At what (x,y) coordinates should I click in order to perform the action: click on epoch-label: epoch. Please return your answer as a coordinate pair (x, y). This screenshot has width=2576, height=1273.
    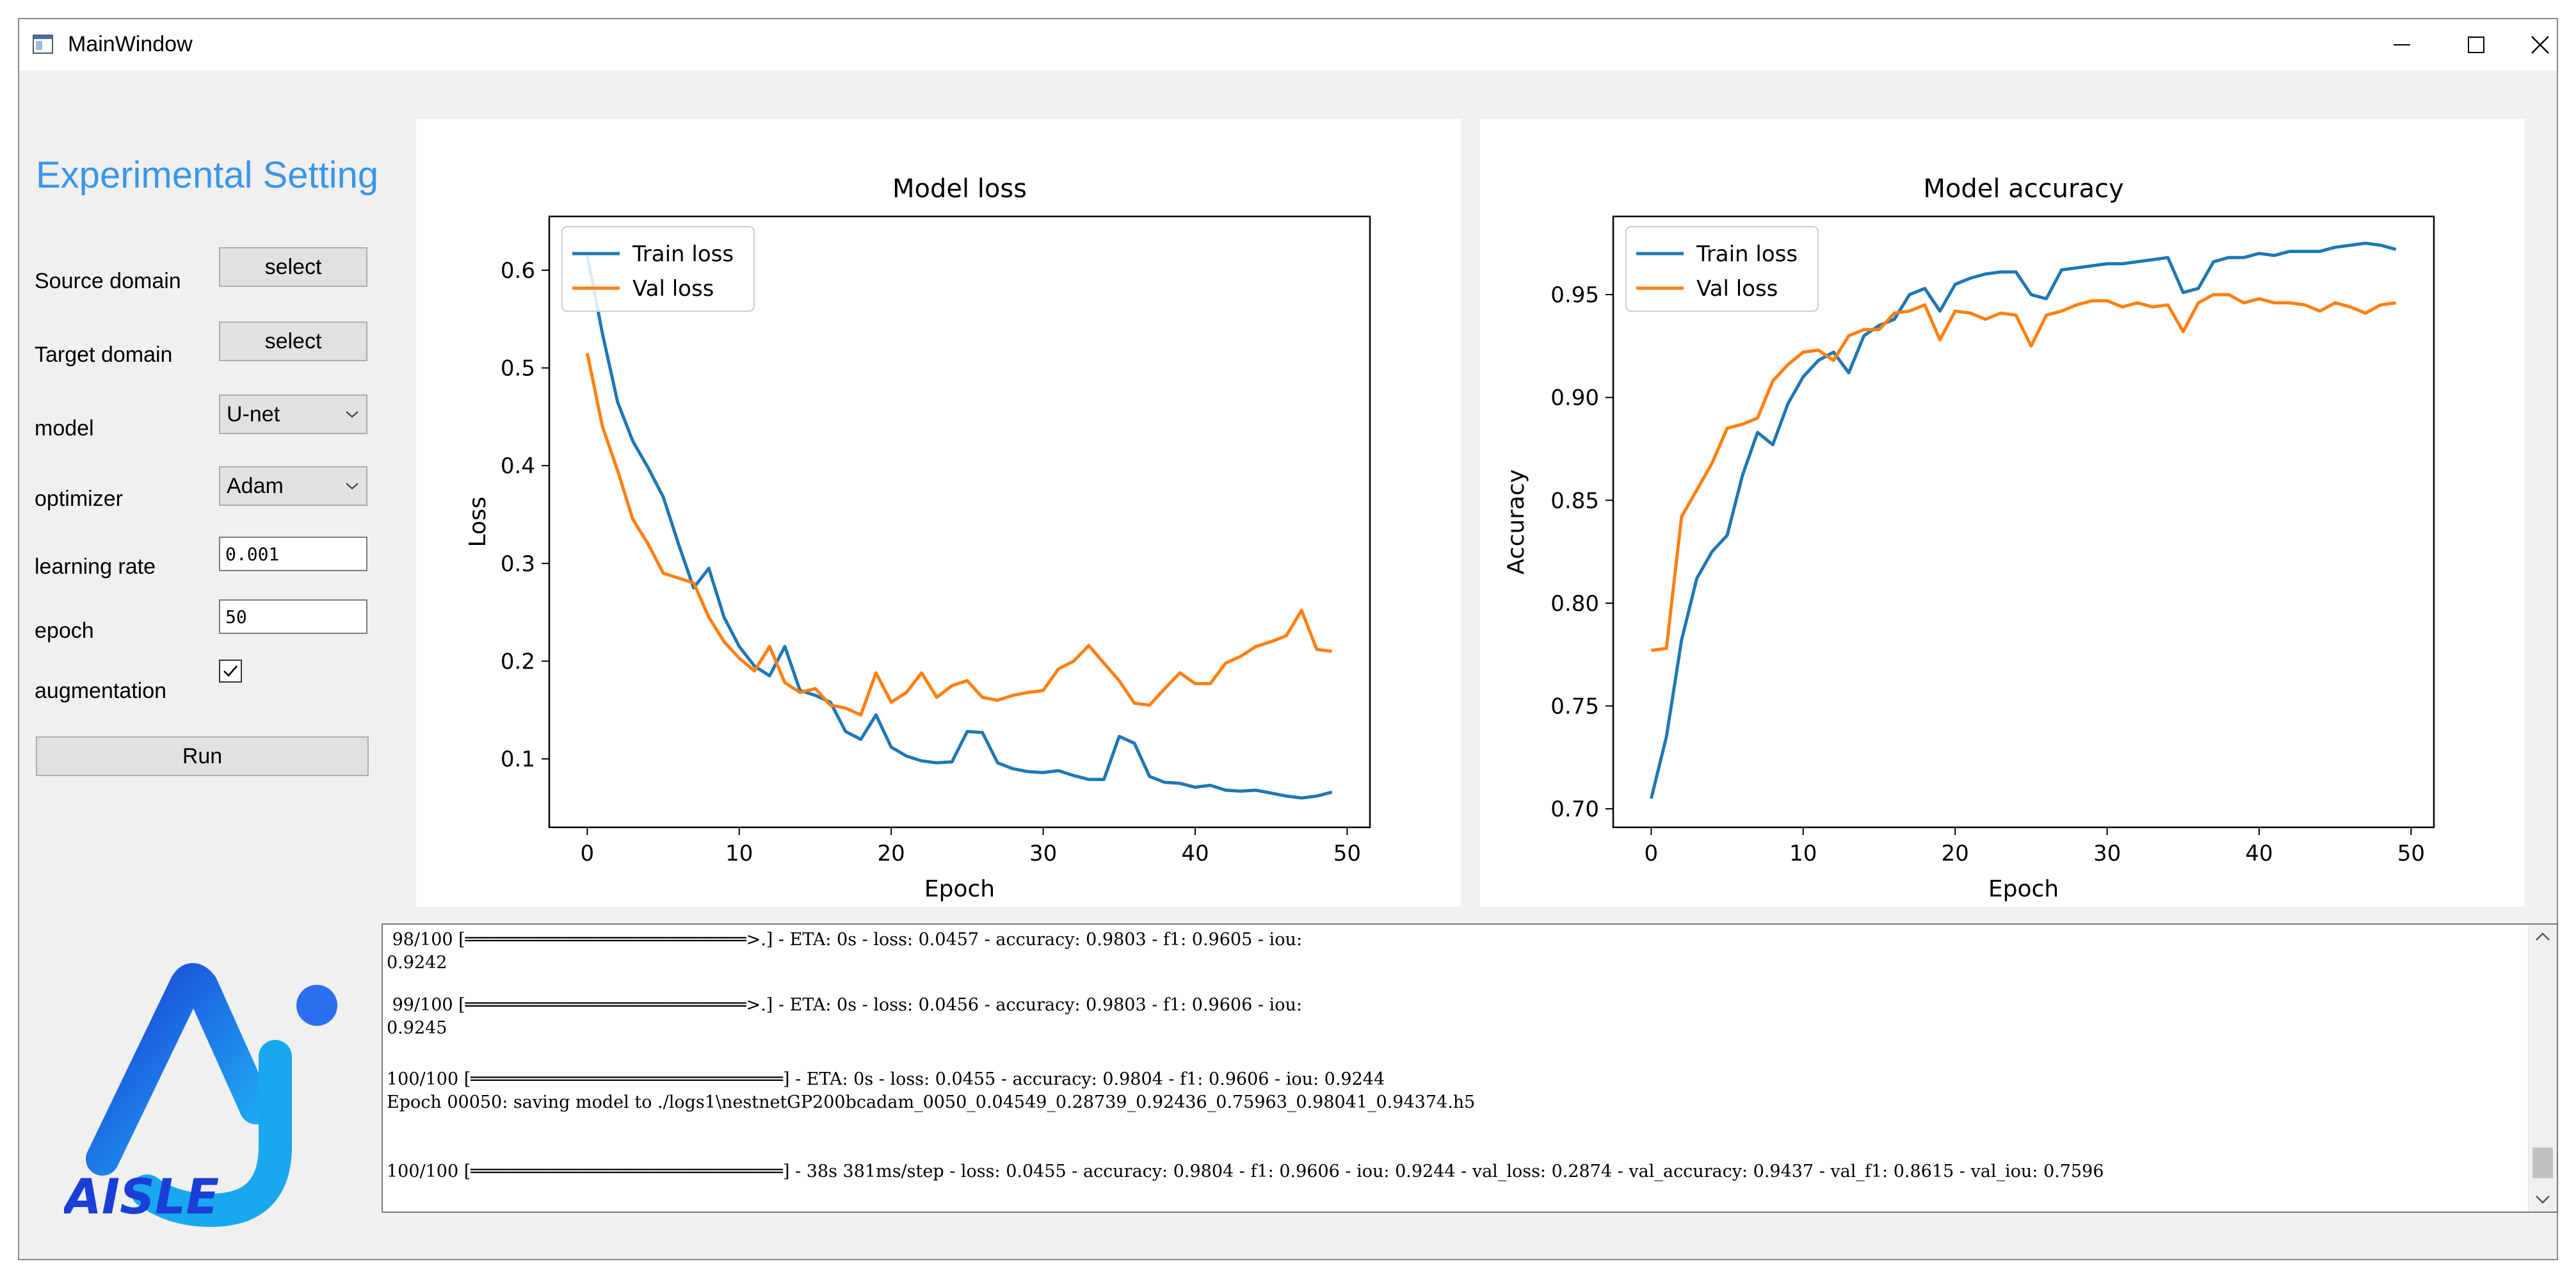
    Looking at the image, I should click on (64, 631).